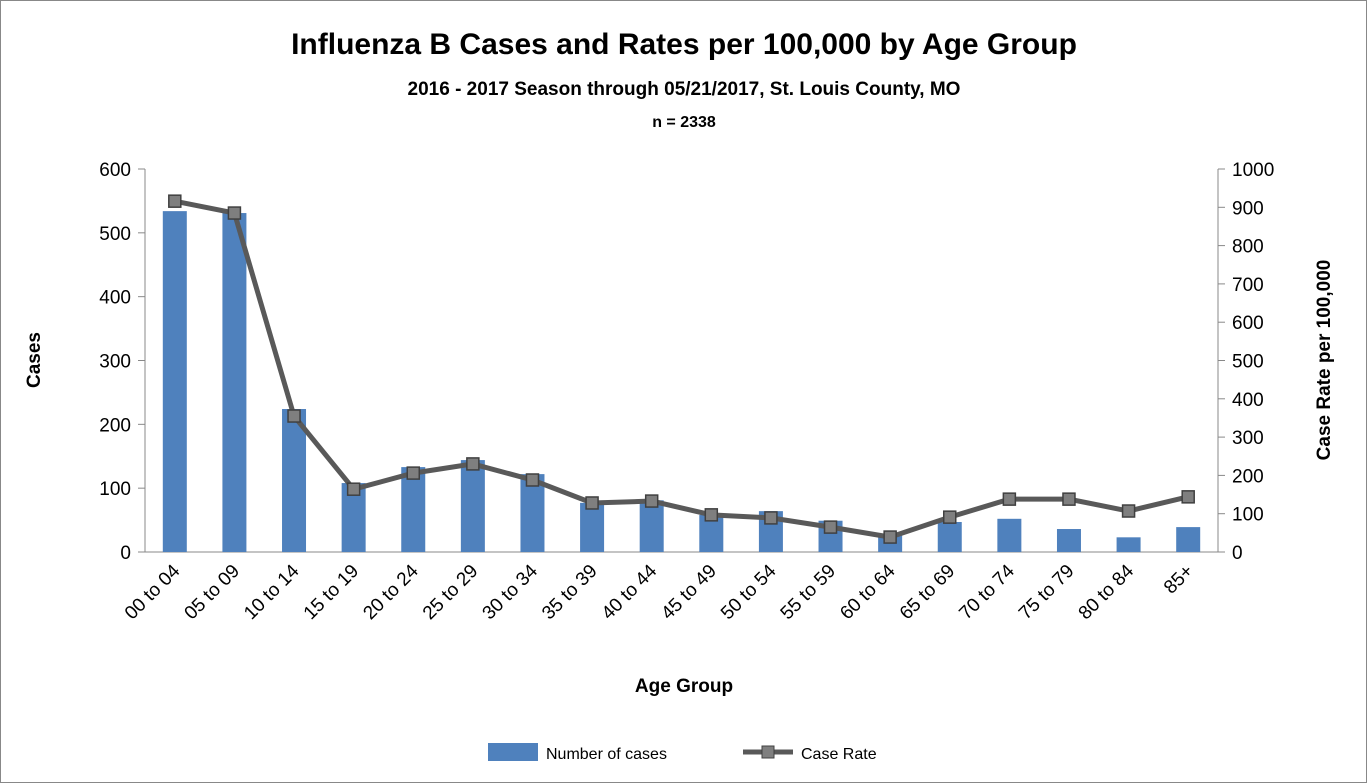 The height and width of the screenshot is (784, 1368). Describe the element at coordinates (1237, 553) in the screenshot. I see `y2-tick-label: 0` at that location.